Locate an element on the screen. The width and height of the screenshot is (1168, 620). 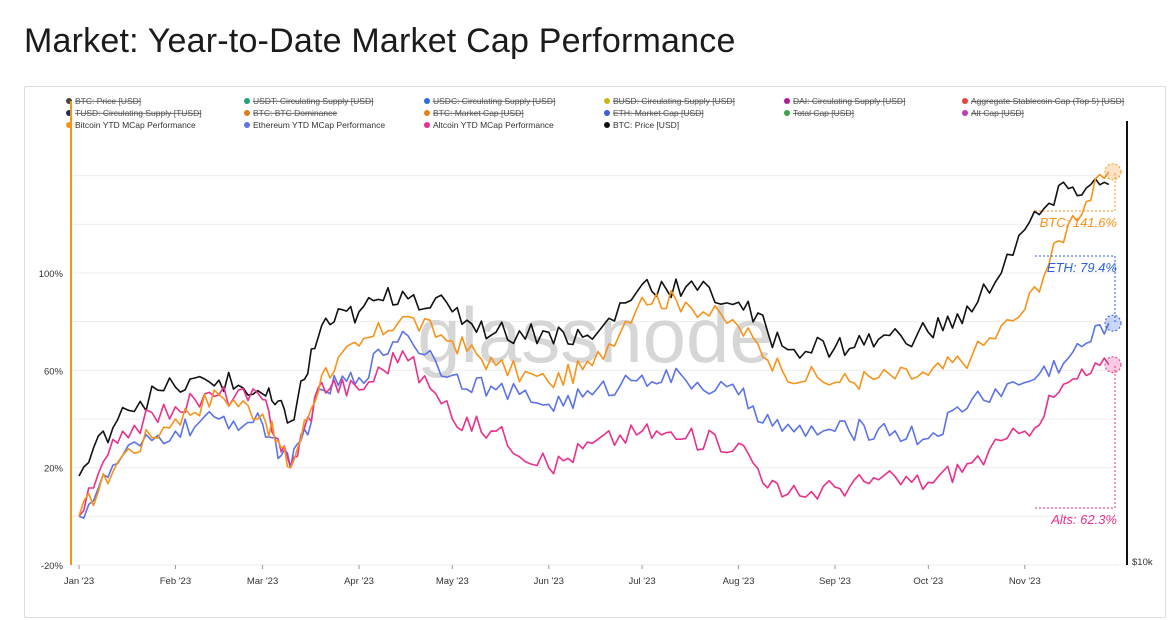
legend-label: TUSD: Circulating Supply [TUSD] is located at coordinates (138, 113).